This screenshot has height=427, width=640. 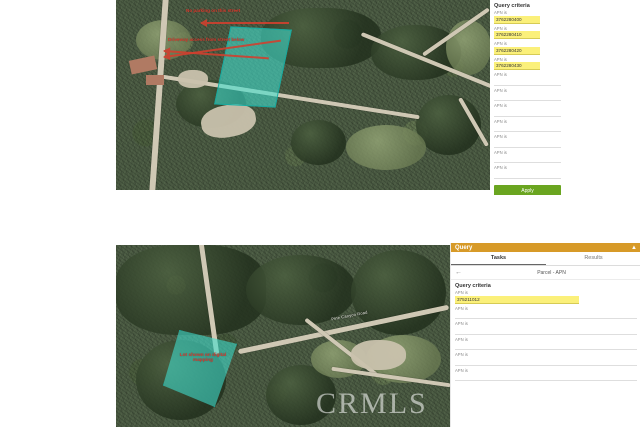 What do you see at coordinates (517, 35) in the screenshot?
I see `top-apn-input-1: 3762280410` at bounding box center [517, 35].